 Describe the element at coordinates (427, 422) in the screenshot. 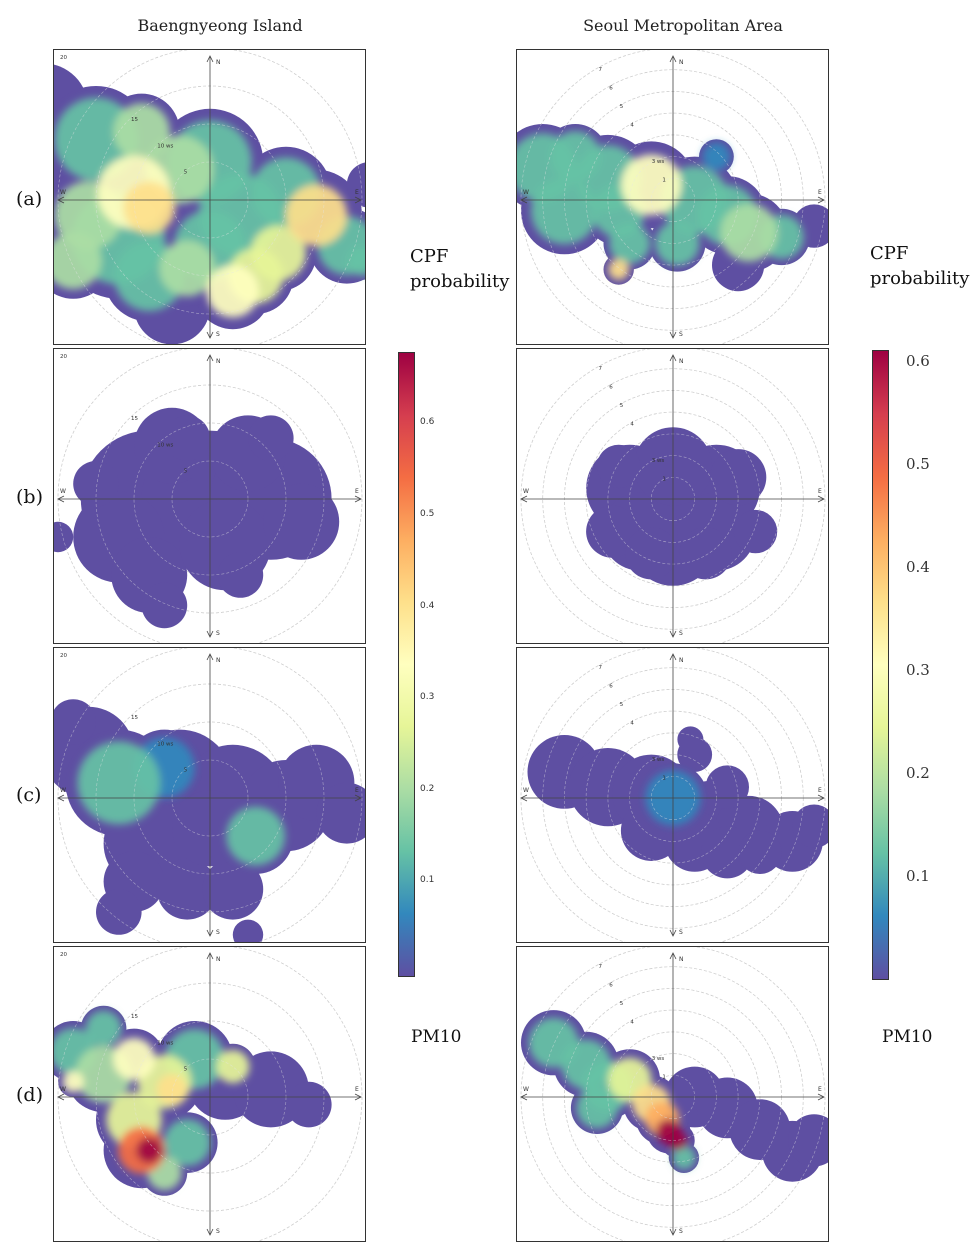

I see `colorbar-tick-label: 0.6` at that location.